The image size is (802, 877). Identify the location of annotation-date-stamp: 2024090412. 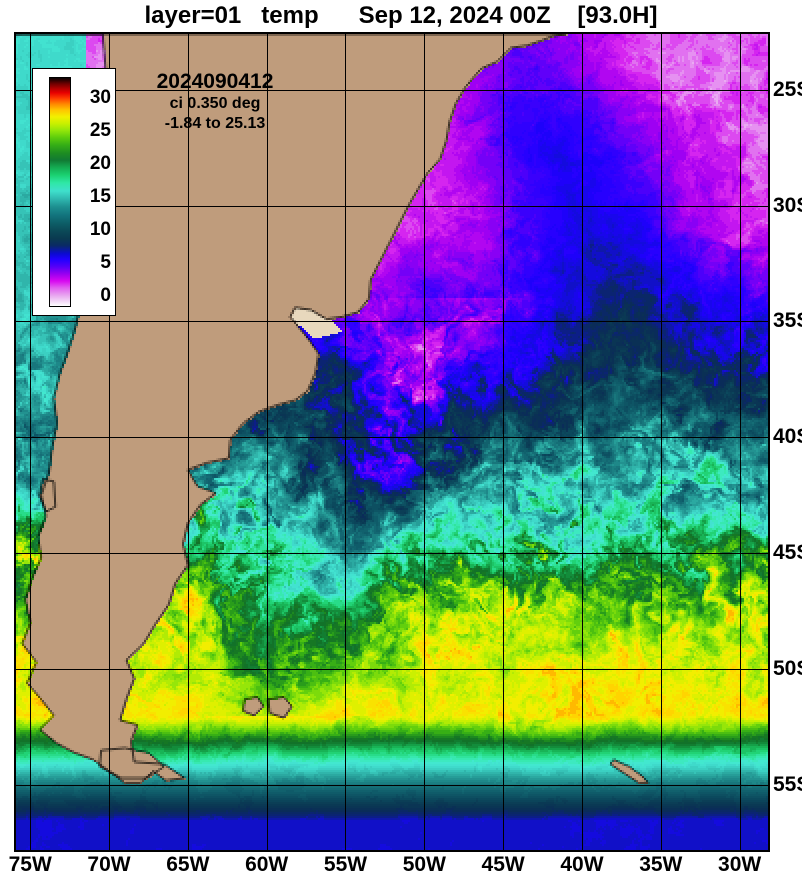
(215, 81).